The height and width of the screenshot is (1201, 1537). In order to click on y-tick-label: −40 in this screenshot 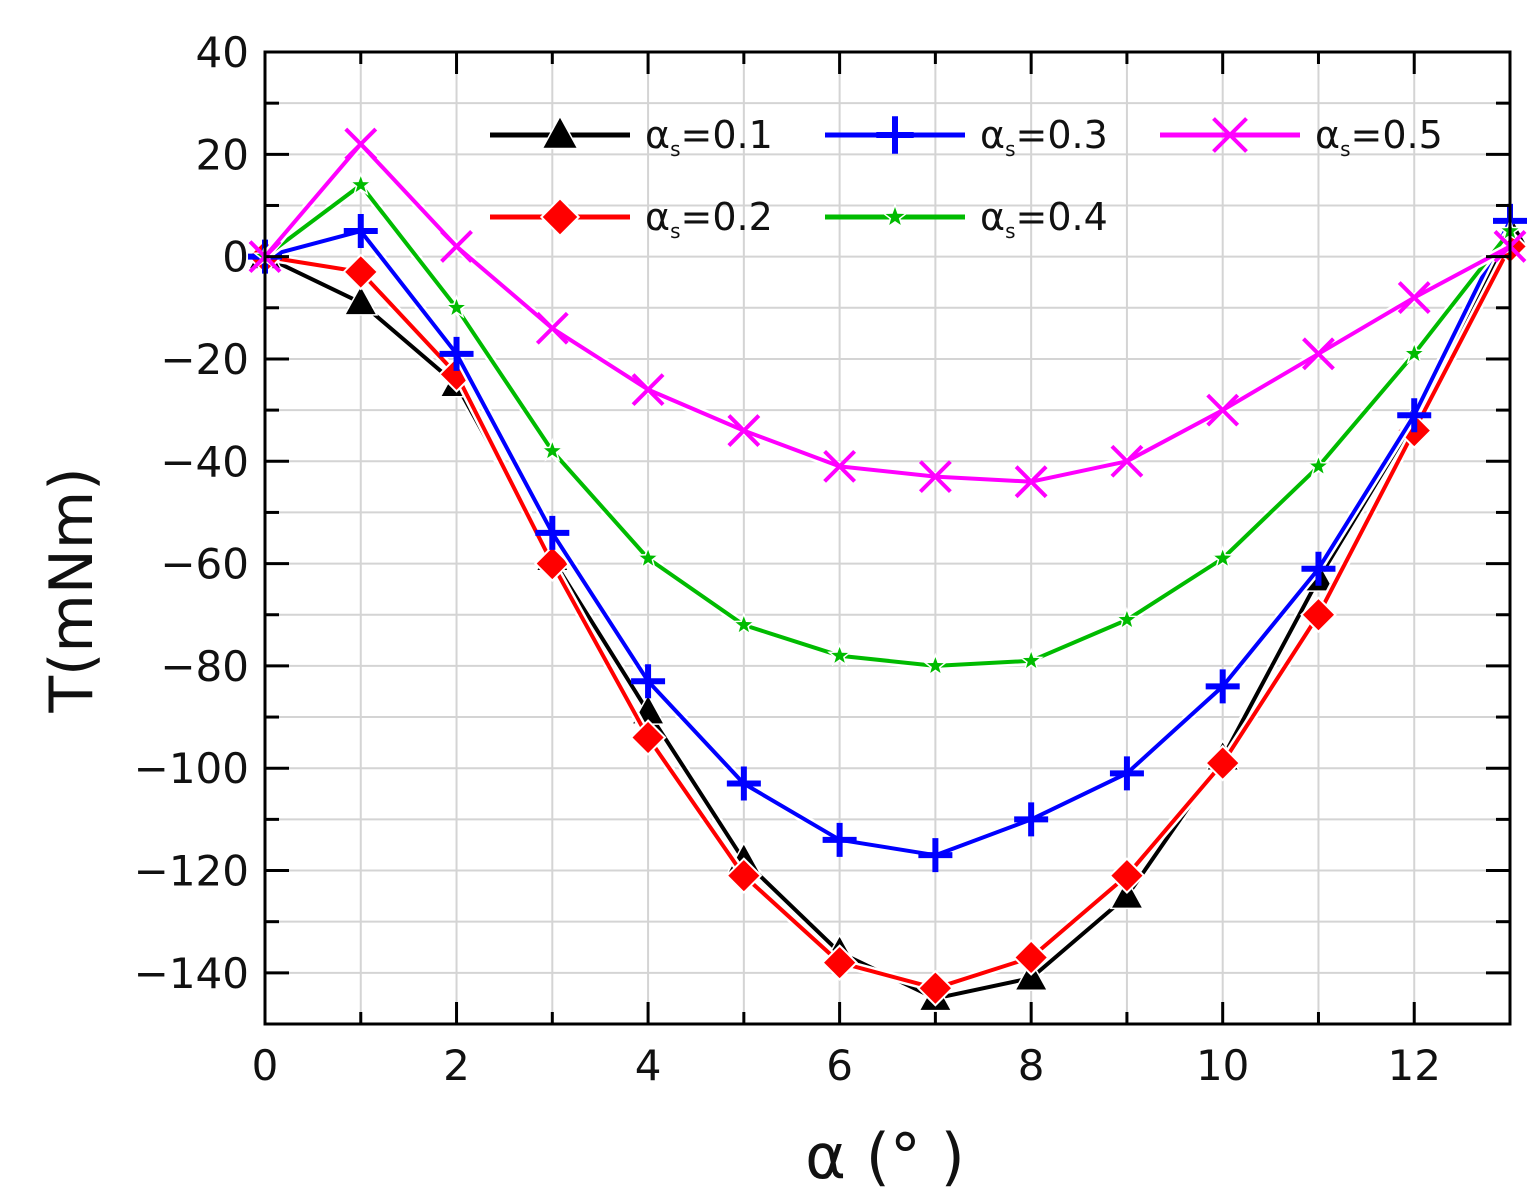, I will do `click(204, 461)`.